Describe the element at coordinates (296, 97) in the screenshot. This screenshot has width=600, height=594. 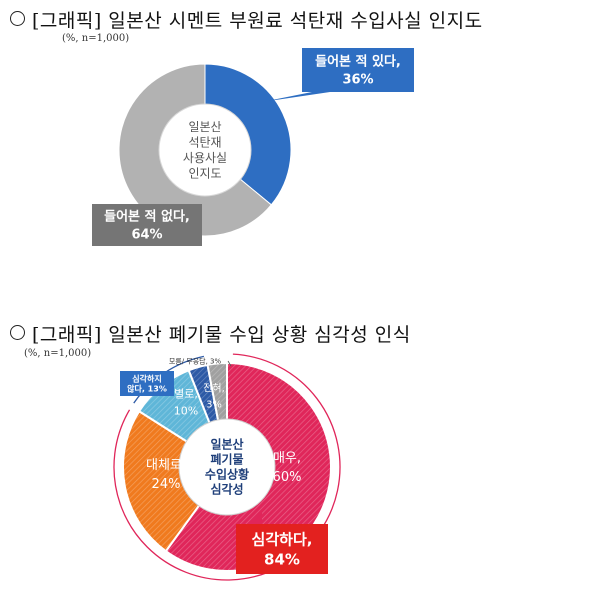
I see `chart1-callout-pointer` at that location.